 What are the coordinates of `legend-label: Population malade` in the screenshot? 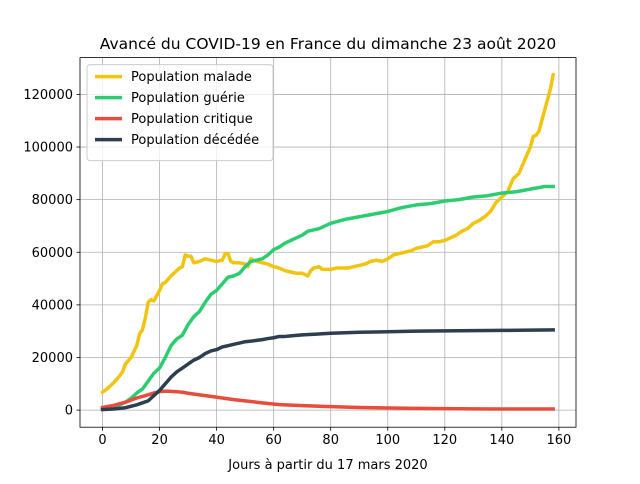 It's located at (191, 77).